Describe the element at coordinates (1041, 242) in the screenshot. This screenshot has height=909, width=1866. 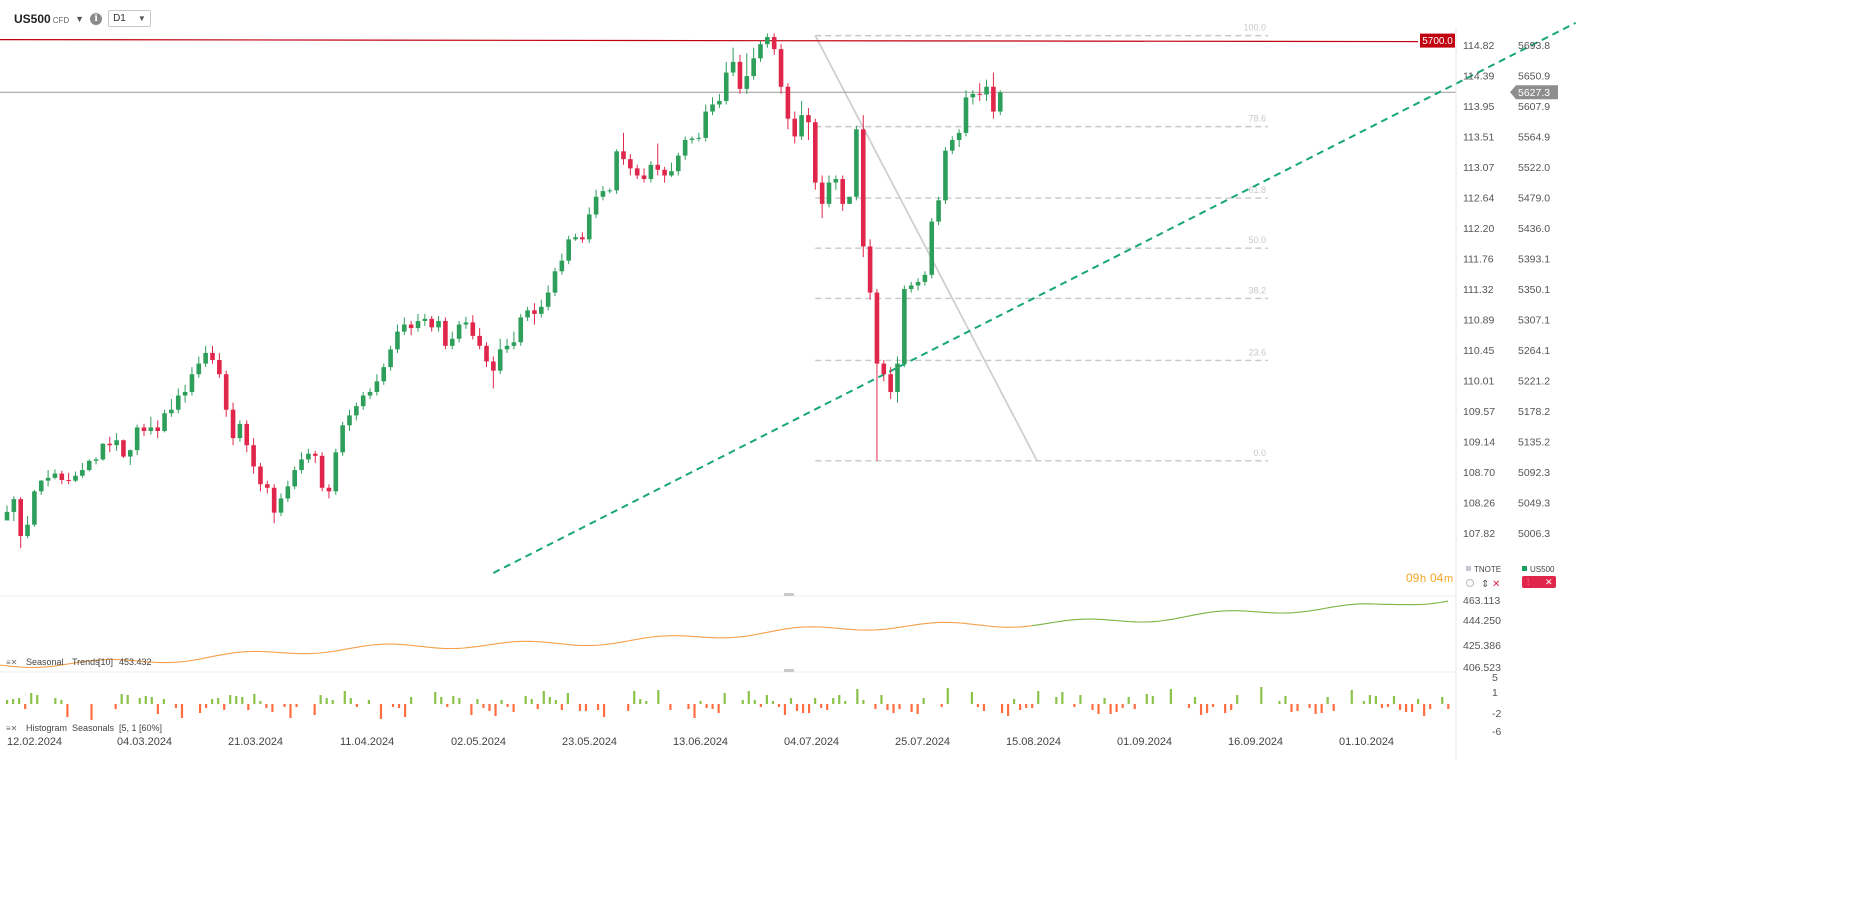
I see `fibonacci-retracement: 100.0 78.6 61.8 50.0 38.2 23.6 0.0` at that location.